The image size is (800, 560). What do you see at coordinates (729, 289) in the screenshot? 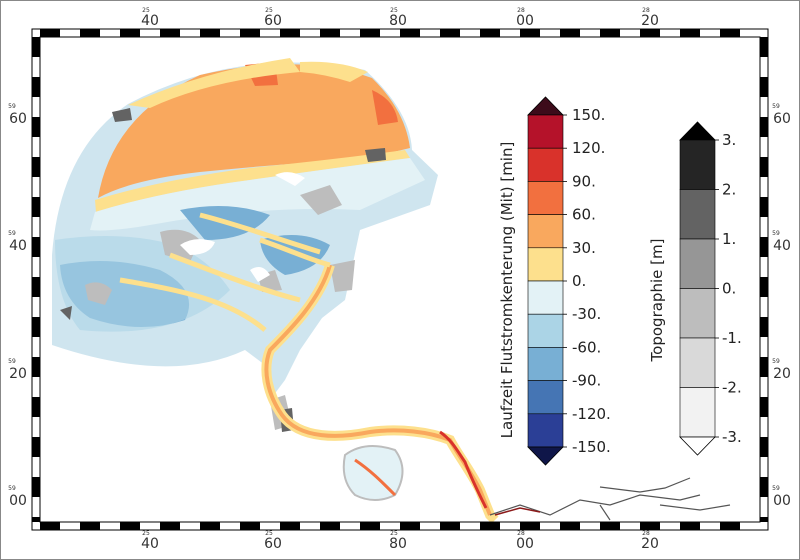
I see `colorbar-topography-label: 0.` at bounding box center [729, 289].